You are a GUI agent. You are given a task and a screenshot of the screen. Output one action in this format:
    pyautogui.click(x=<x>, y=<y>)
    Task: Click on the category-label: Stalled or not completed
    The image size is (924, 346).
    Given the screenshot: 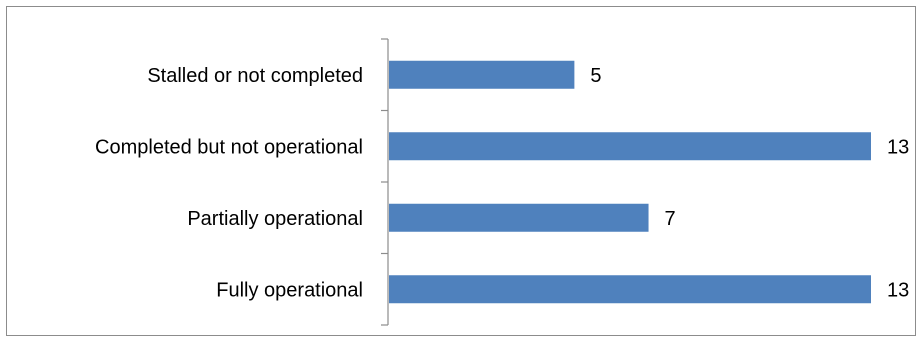 What is the action you would take?
    pyautogui.click(x=255, y=76)
    